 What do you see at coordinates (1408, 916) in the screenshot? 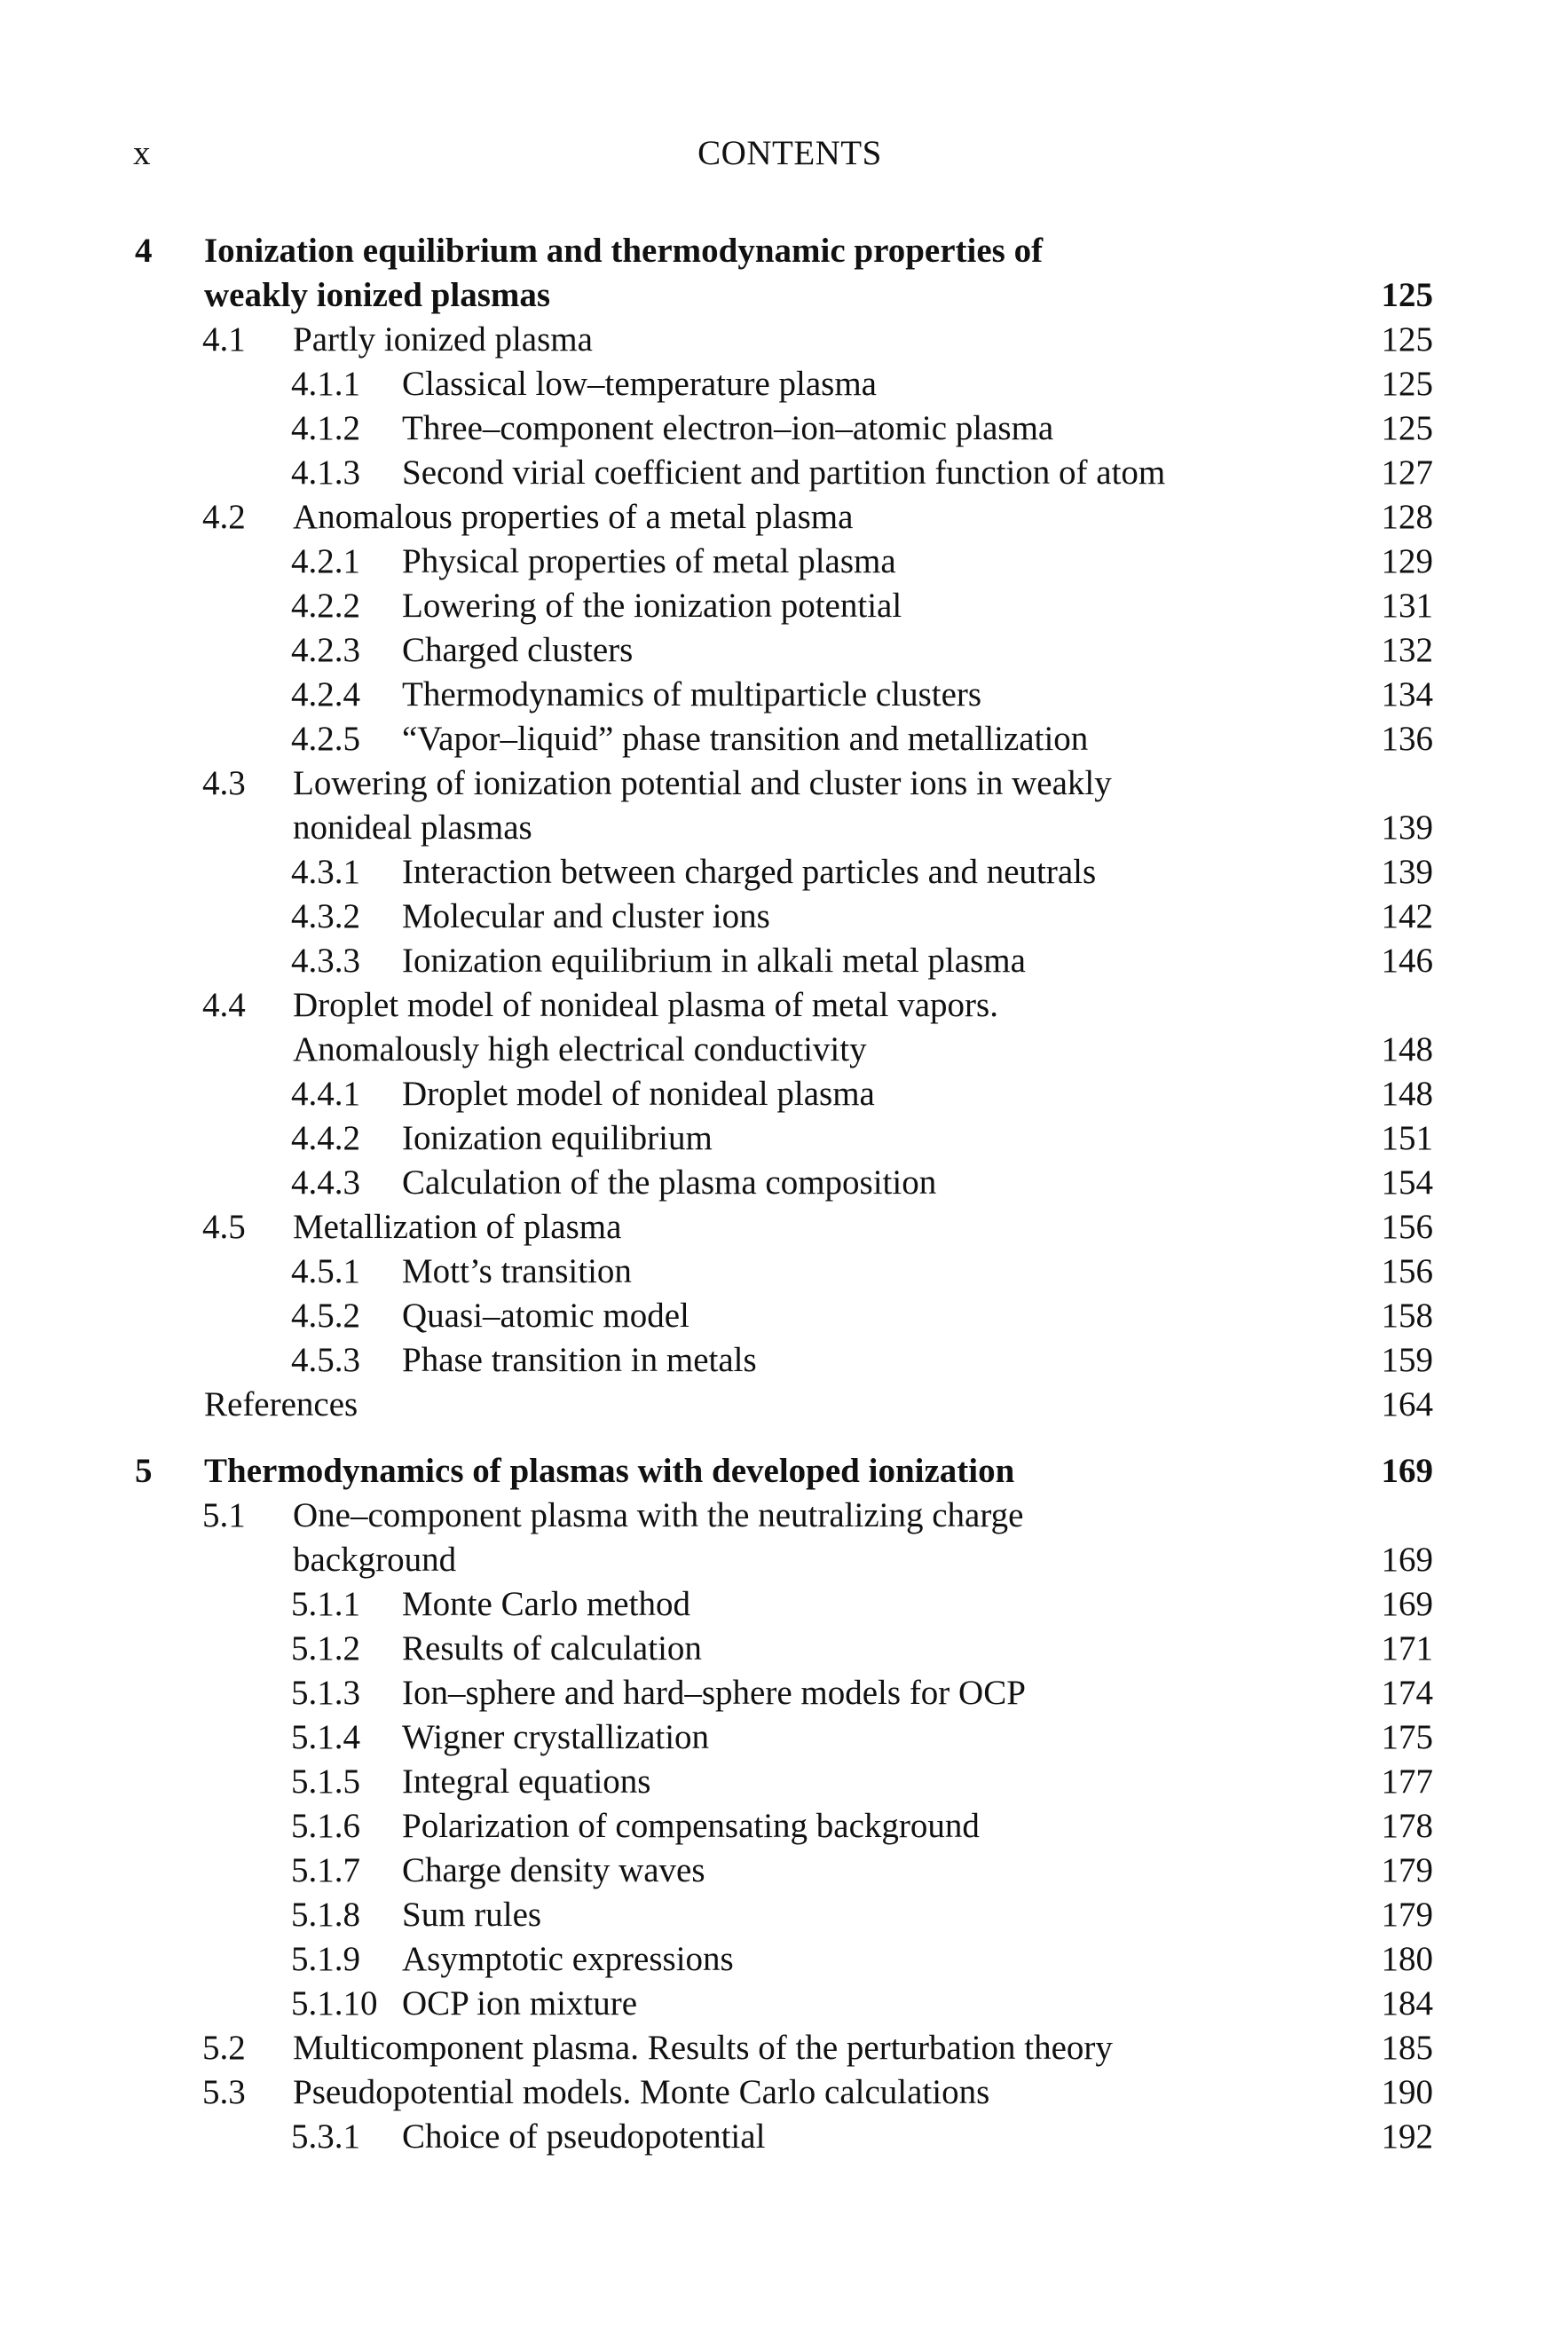
I see `entry-page-number: 142` at bounding box center [1408, 916].